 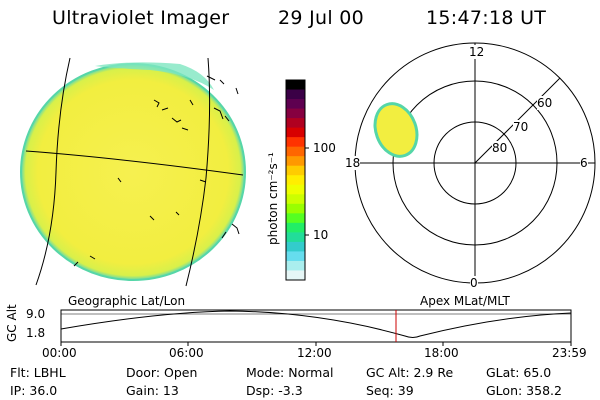 What do you see at coordinates (36, 333) in the screenshot?
I see `timeline-ytick-1.8: 1.8` at bounding box center [36, 333].